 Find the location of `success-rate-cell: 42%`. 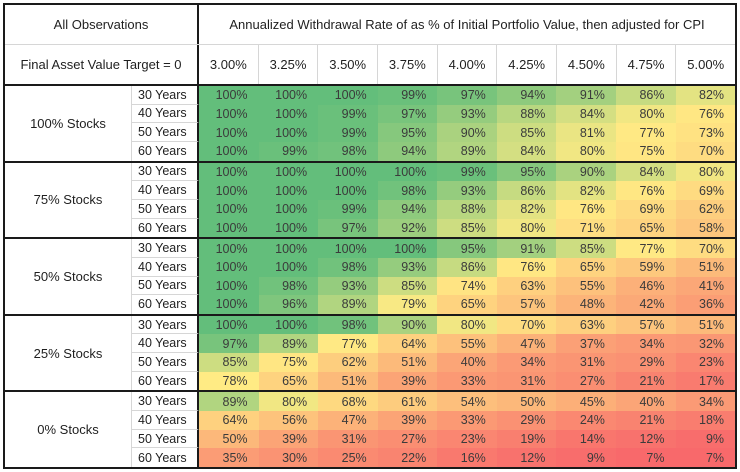

success-rate-cell: 42% is located at coordinates (645, 304).